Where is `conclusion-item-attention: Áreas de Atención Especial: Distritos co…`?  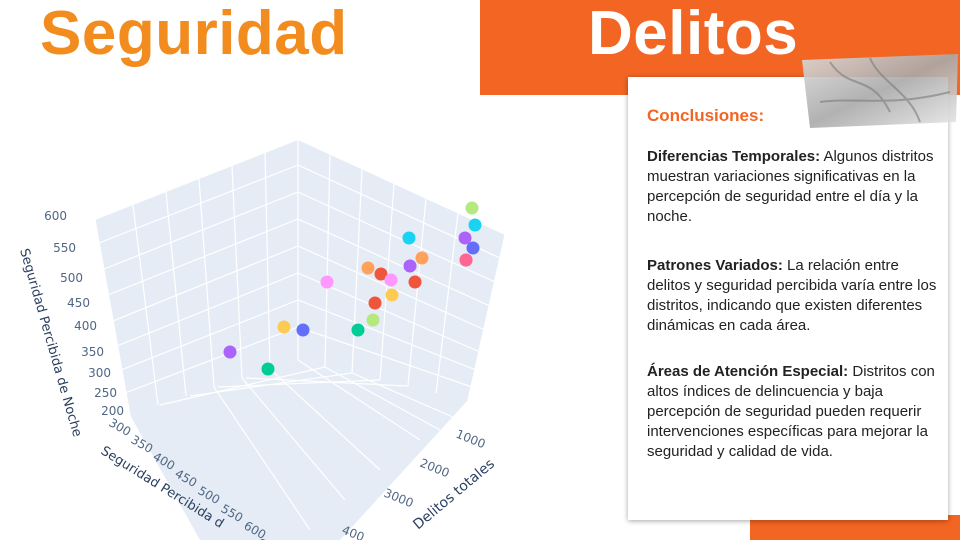 conclusion-item-attention: Áreas de Atención Especial: Distritos co… is located at coordinates (792, 412).